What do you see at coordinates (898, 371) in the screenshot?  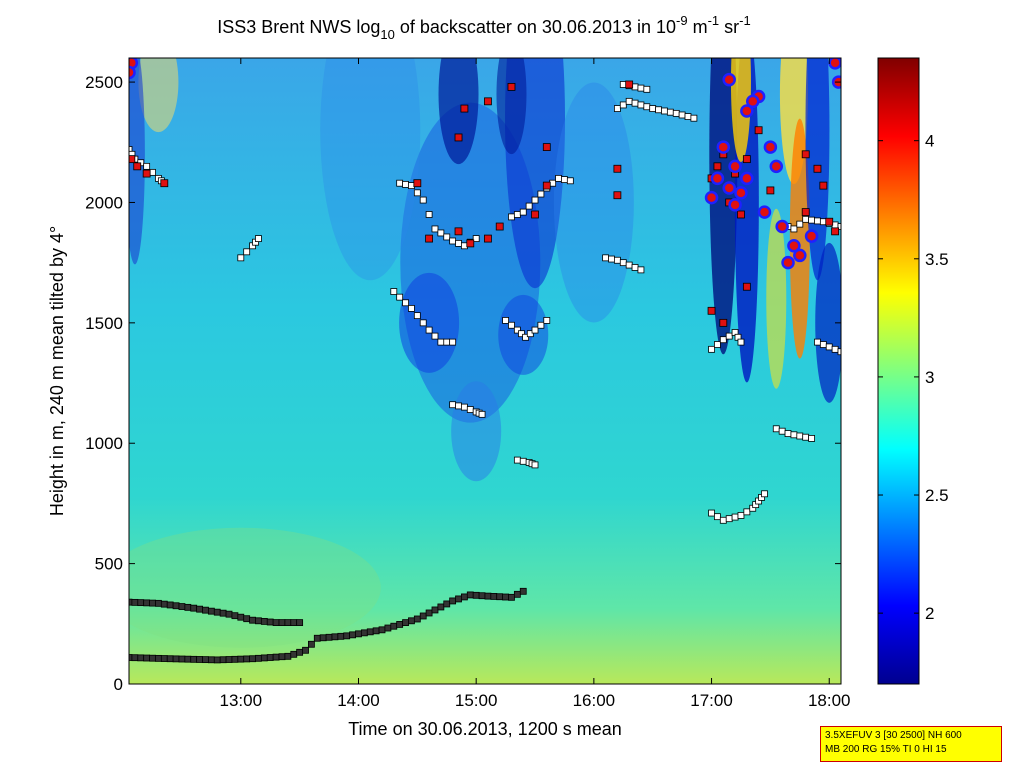 I see `colorbar` at bounding box center [898, 371].